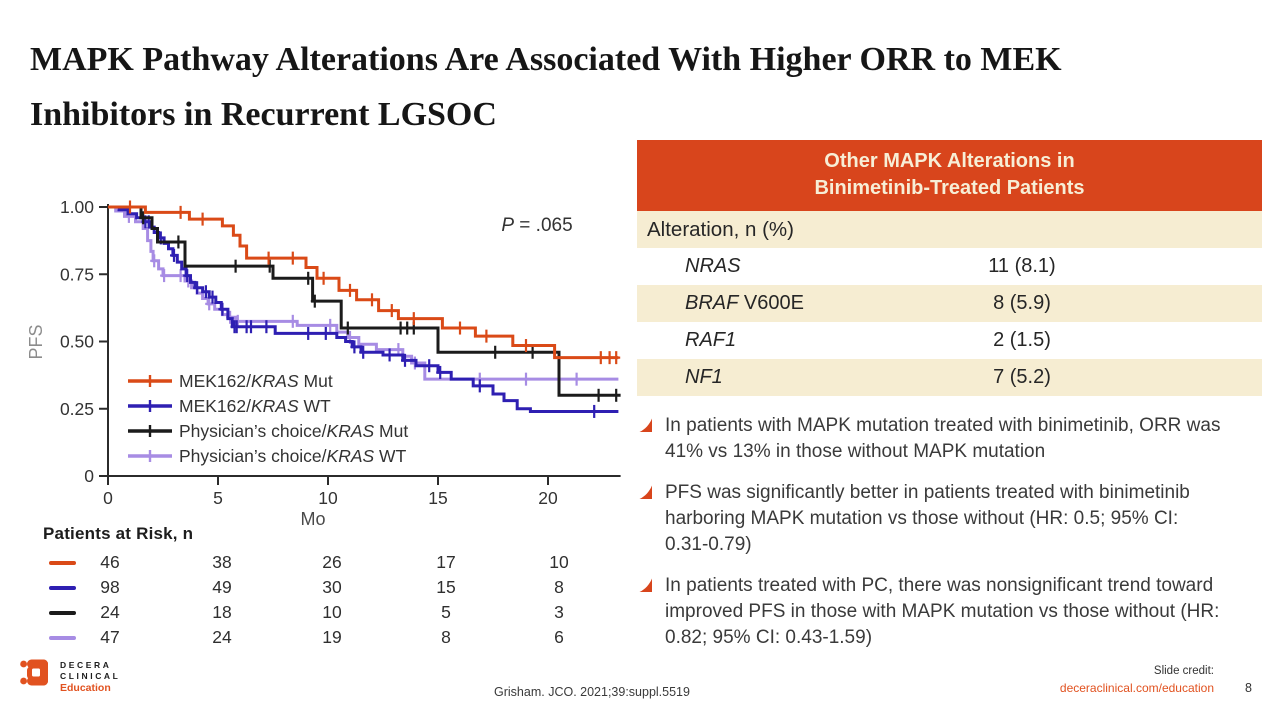 This screenshot has height=720, width=1280. I want to click on risk-count: 47, so click(110, 637).